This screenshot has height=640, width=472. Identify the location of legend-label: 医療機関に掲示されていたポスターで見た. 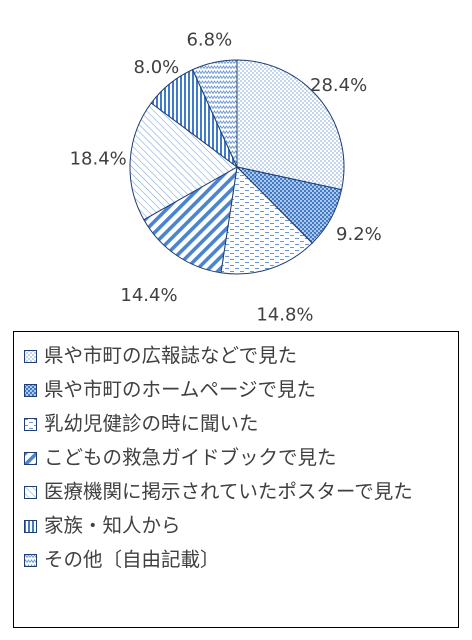
(228, 491).